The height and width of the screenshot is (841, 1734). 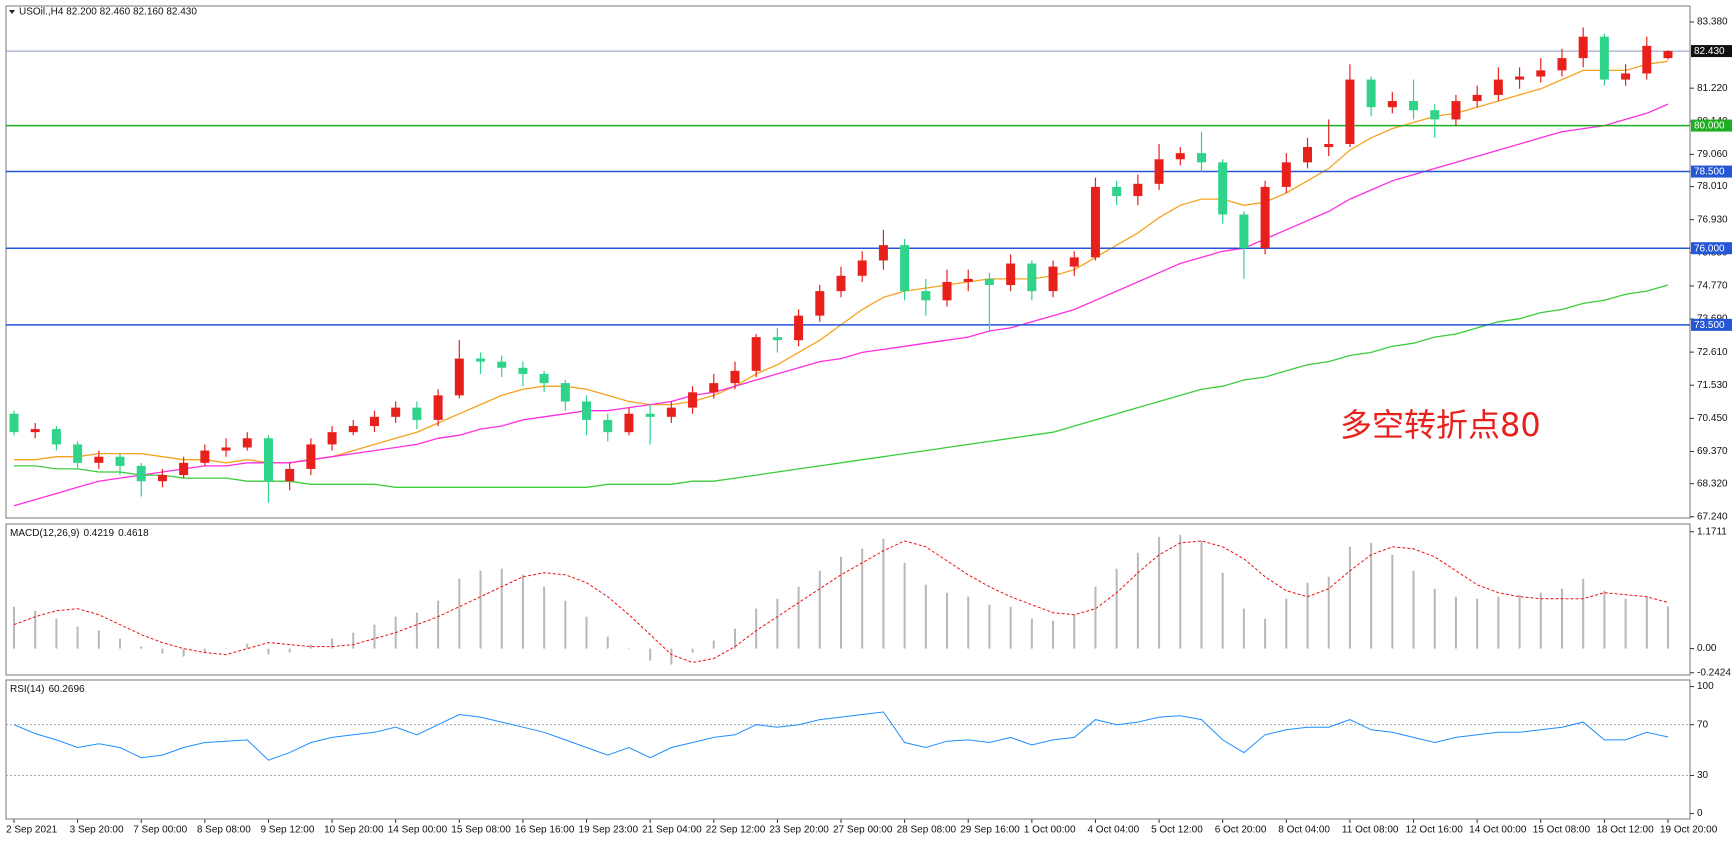 I want to click on y-tick-label: 67.240, so click(x=1712, y=516).